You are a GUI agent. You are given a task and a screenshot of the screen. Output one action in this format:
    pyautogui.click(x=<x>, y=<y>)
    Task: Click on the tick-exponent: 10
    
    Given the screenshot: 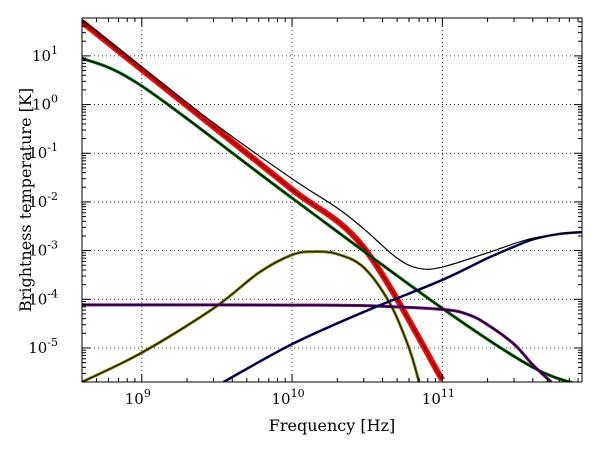 What is the action you would take?
    pyautogui.click(x=298, y=393)
    